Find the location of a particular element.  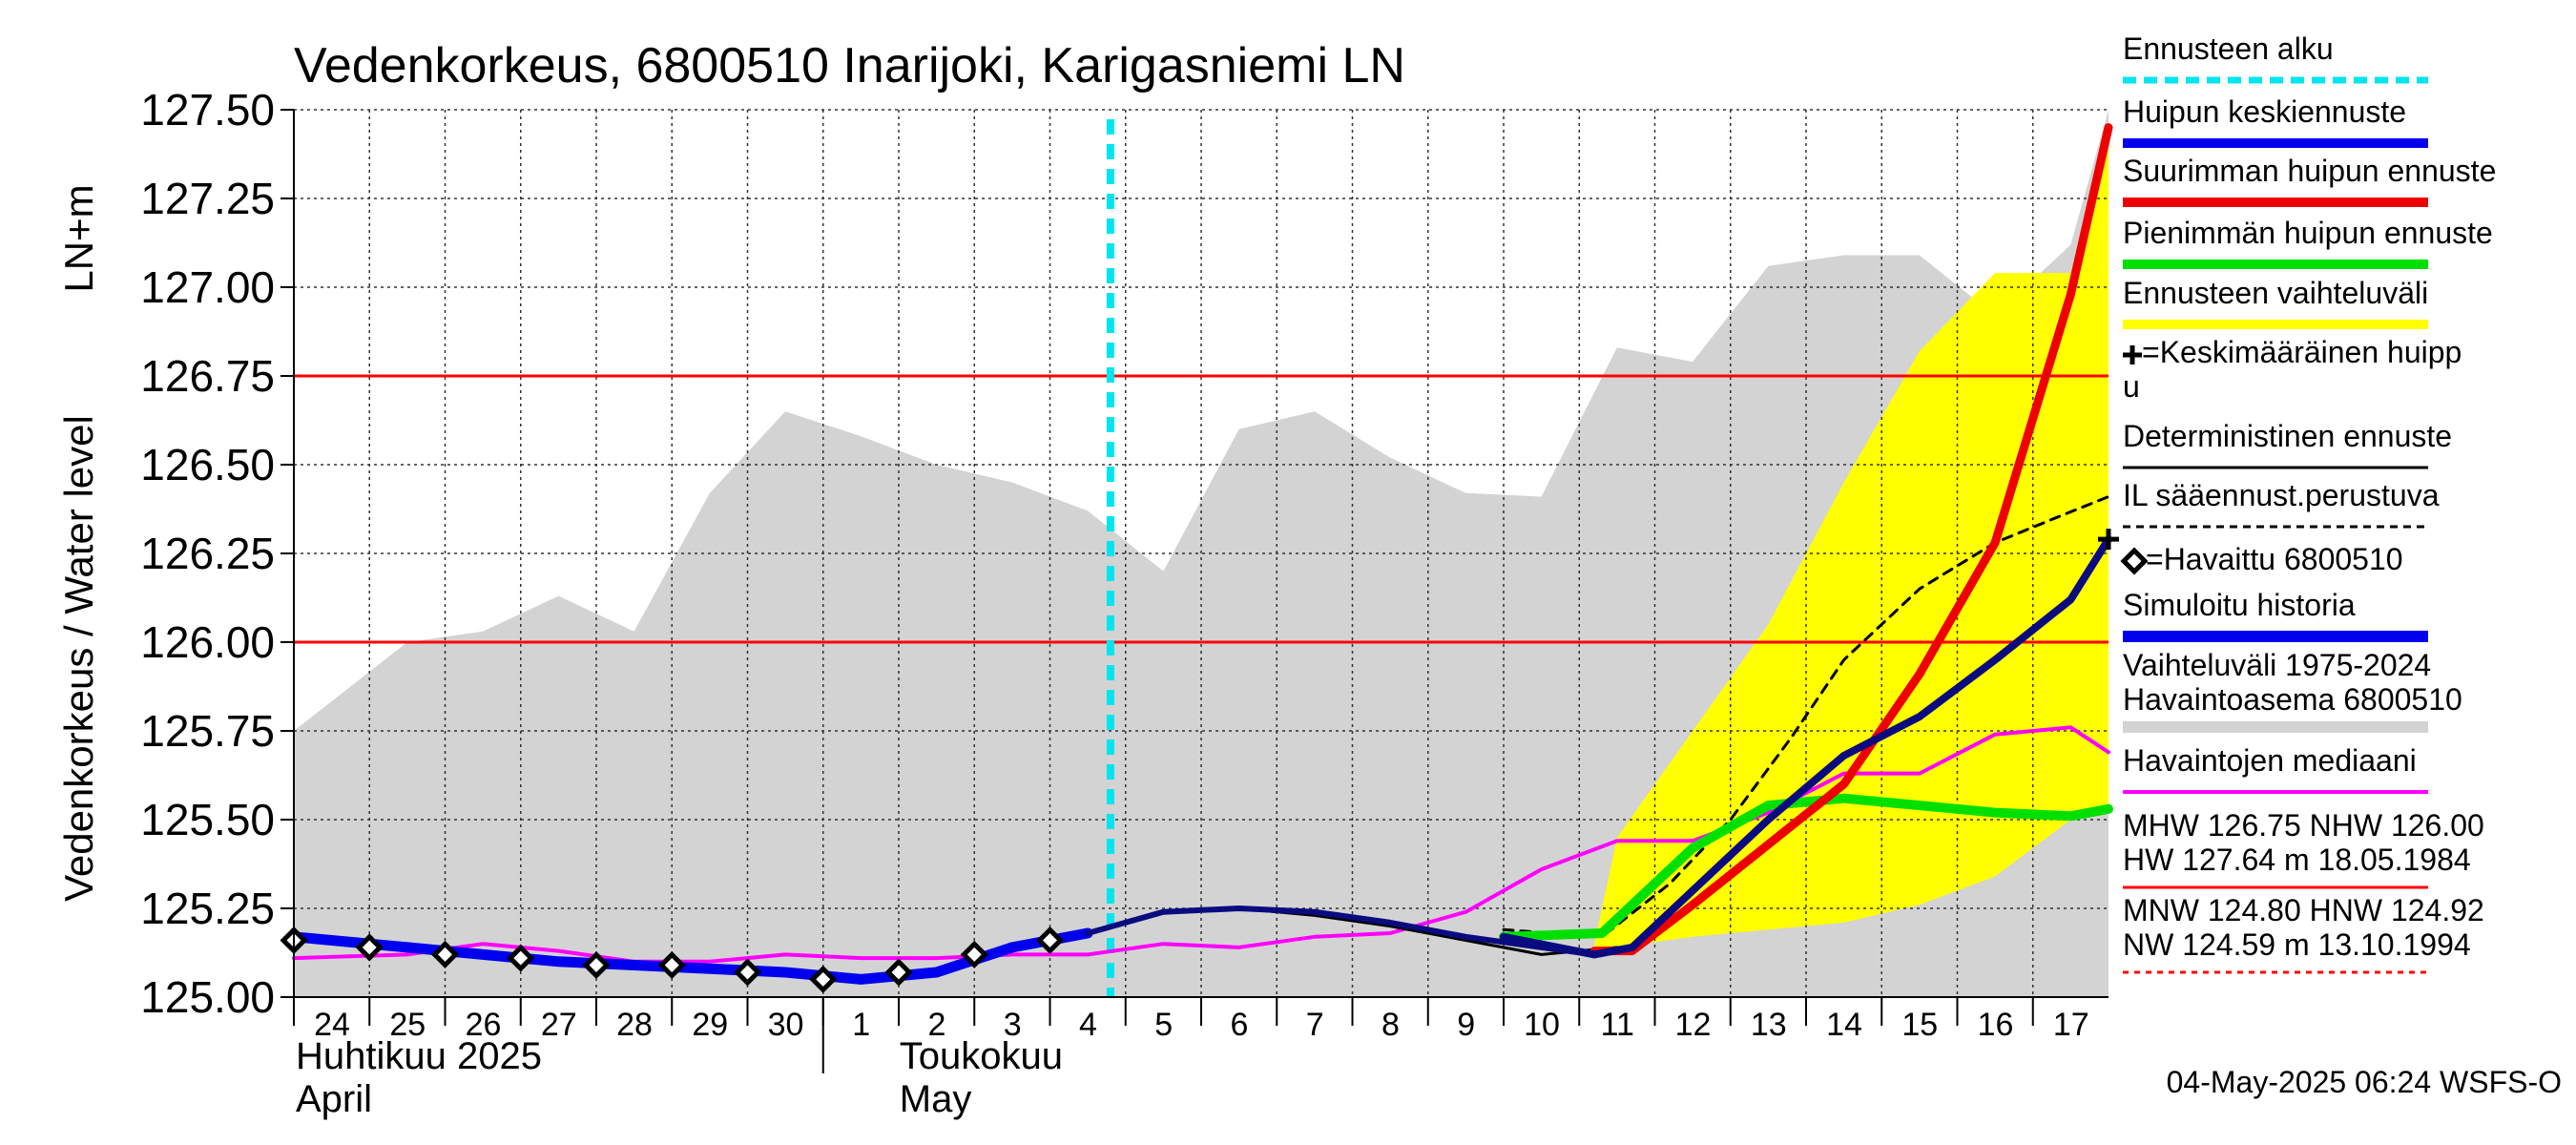

legend-item-deterministinen-ennuste: Deterministinen ennuste is located at coordinates (2287, 444).